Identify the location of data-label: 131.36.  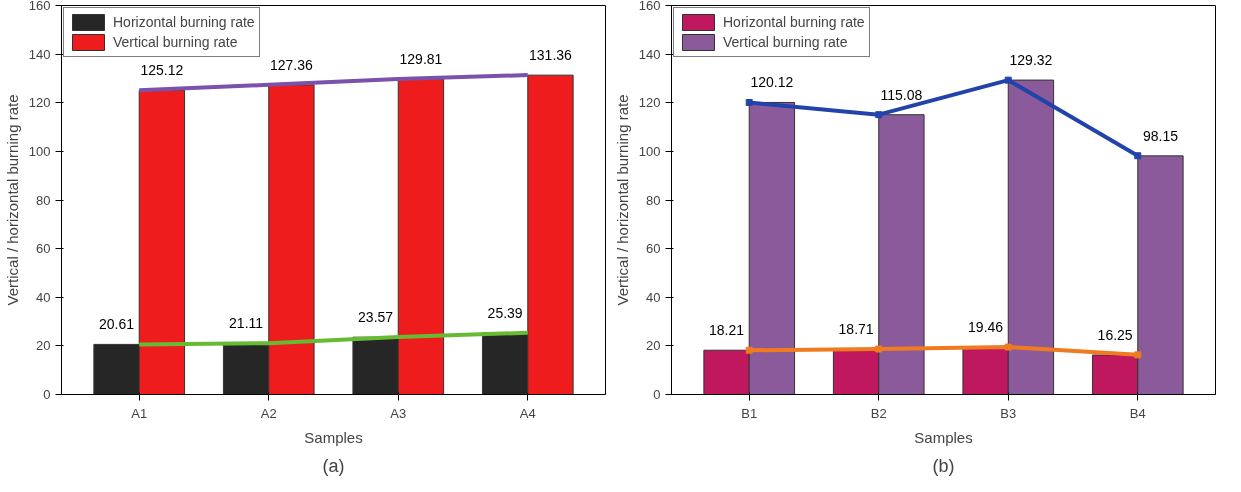
(551, 55).